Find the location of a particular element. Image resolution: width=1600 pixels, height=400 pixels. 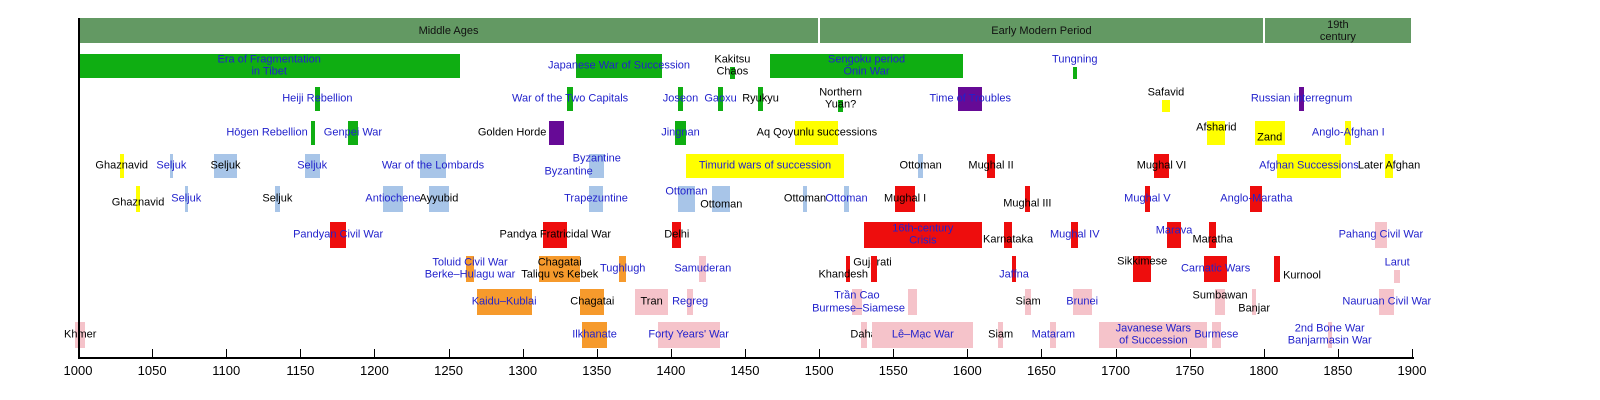

regreg-label-line1: Regreg is located at coordinates (690, 301).